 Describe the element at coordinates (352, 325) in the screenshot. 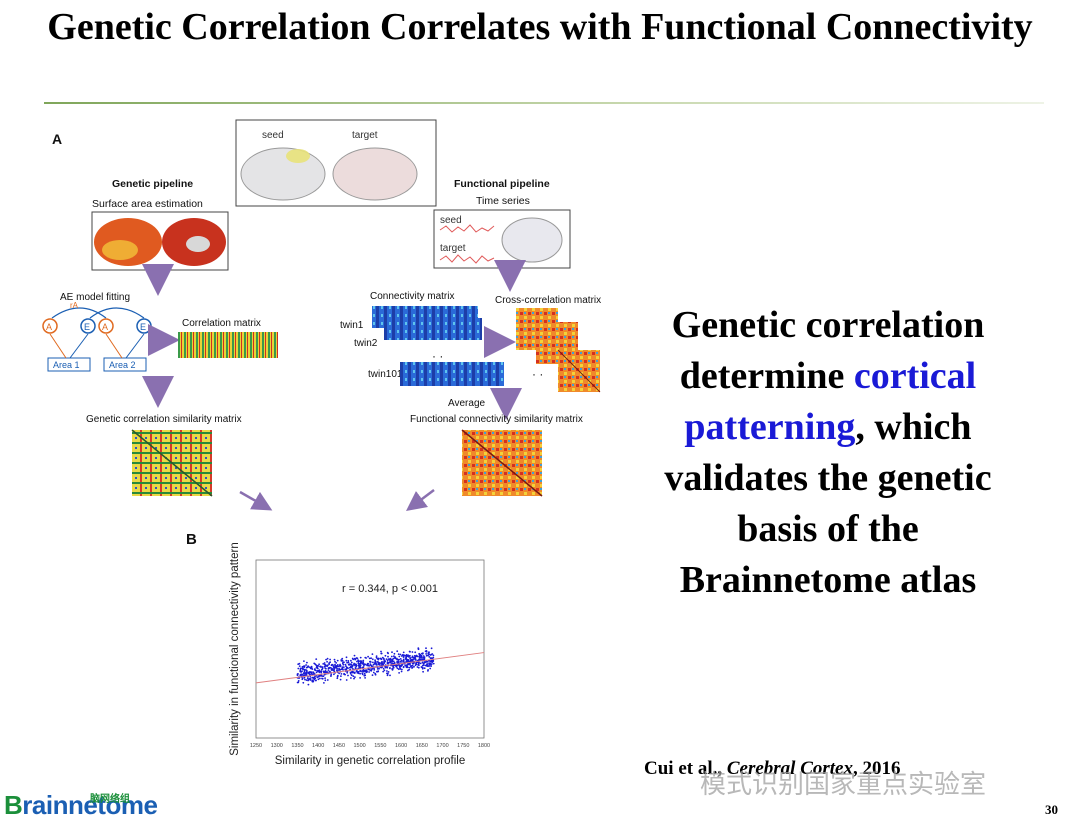

I see `twin1-label: twin1` at that location.